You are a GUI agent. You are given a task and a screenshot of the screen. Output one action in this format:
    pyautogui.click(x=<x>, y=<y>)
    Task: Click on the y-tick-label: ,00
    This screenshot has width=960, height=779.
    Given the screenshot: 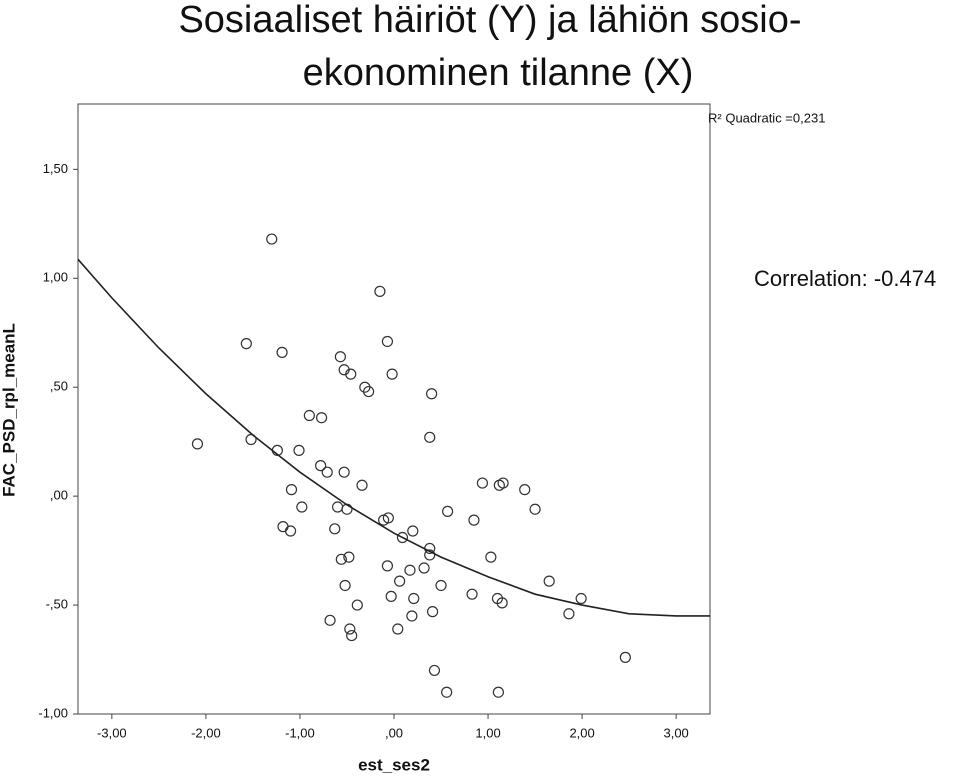 What is the action you would take?
    pyautogui.click(x=59, y=495)
    